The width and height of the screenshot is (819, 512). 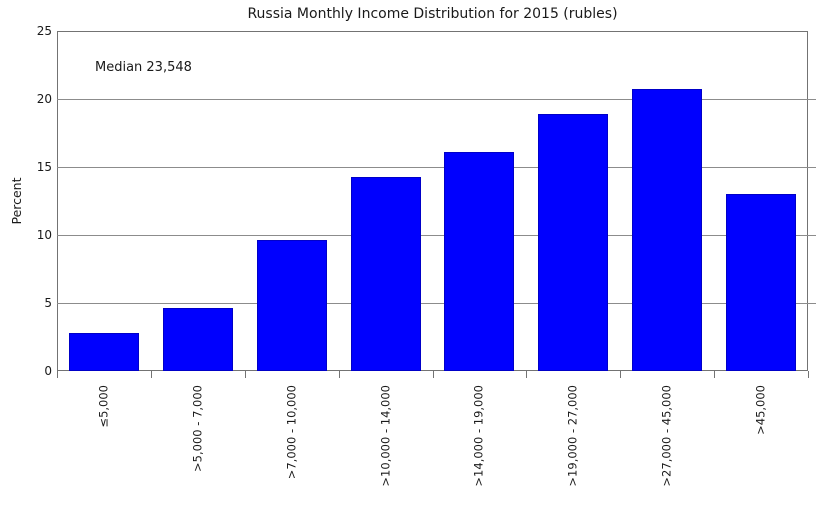 I want to click on y-tick-label: 10, so click(x=44, y=235).